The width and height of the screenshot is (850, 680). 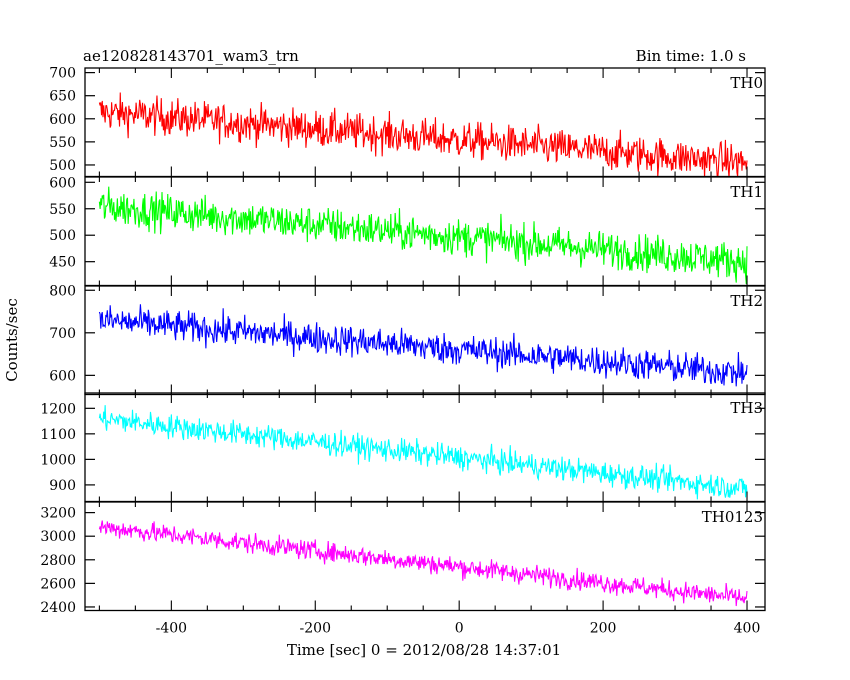 What do you see at coordinates (424, 650) in the screenshot?
I see `x-axis-label: Time [sec] 0 = 2012/08/28 14:37:01` at bounding box center [424, 650].